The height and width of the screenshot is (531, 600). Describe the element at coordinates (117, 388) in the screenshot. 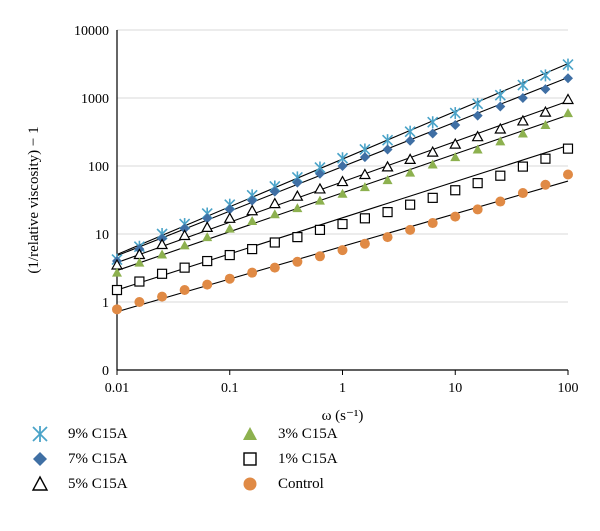

I see `x-tick-label: 0.01` at that location.